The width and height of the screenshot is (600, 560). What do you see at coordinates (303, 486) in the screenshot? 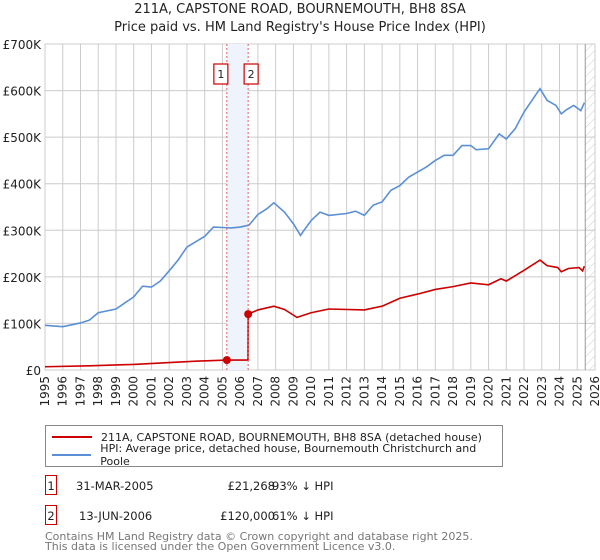
I see `sale-hpi-diff: 93% ↓ HPI` at bounding box center [303, 486].